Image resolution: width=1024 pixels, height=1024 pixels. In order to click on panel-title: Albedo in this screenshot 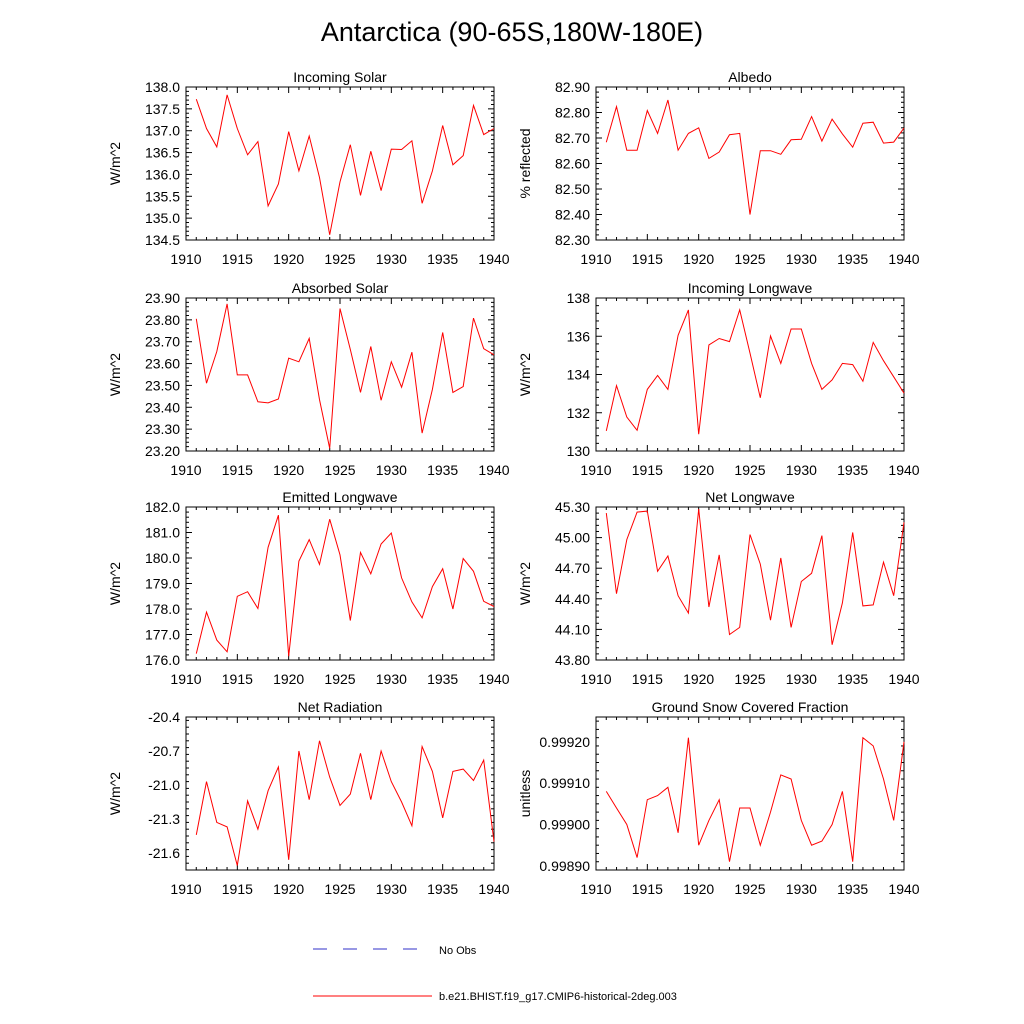, I will do `click(750, 77)`.